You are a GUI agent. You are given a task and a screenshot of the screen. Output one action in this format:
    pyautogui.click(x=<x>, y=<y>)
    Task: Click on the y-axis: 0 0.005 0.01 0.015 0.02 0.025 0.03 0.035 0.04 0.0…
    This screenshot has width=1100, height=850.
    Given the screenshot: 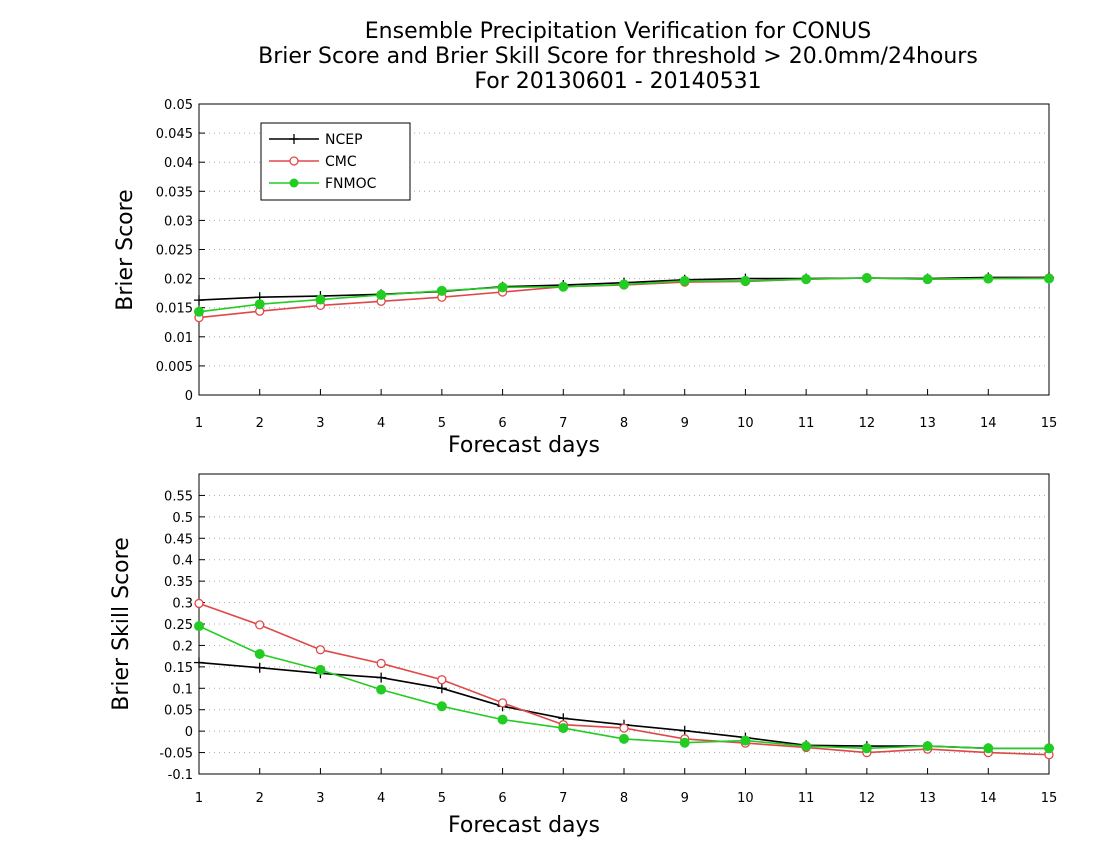 What is the action you would take?
    pyautogui.click(x=180, y=251)
    